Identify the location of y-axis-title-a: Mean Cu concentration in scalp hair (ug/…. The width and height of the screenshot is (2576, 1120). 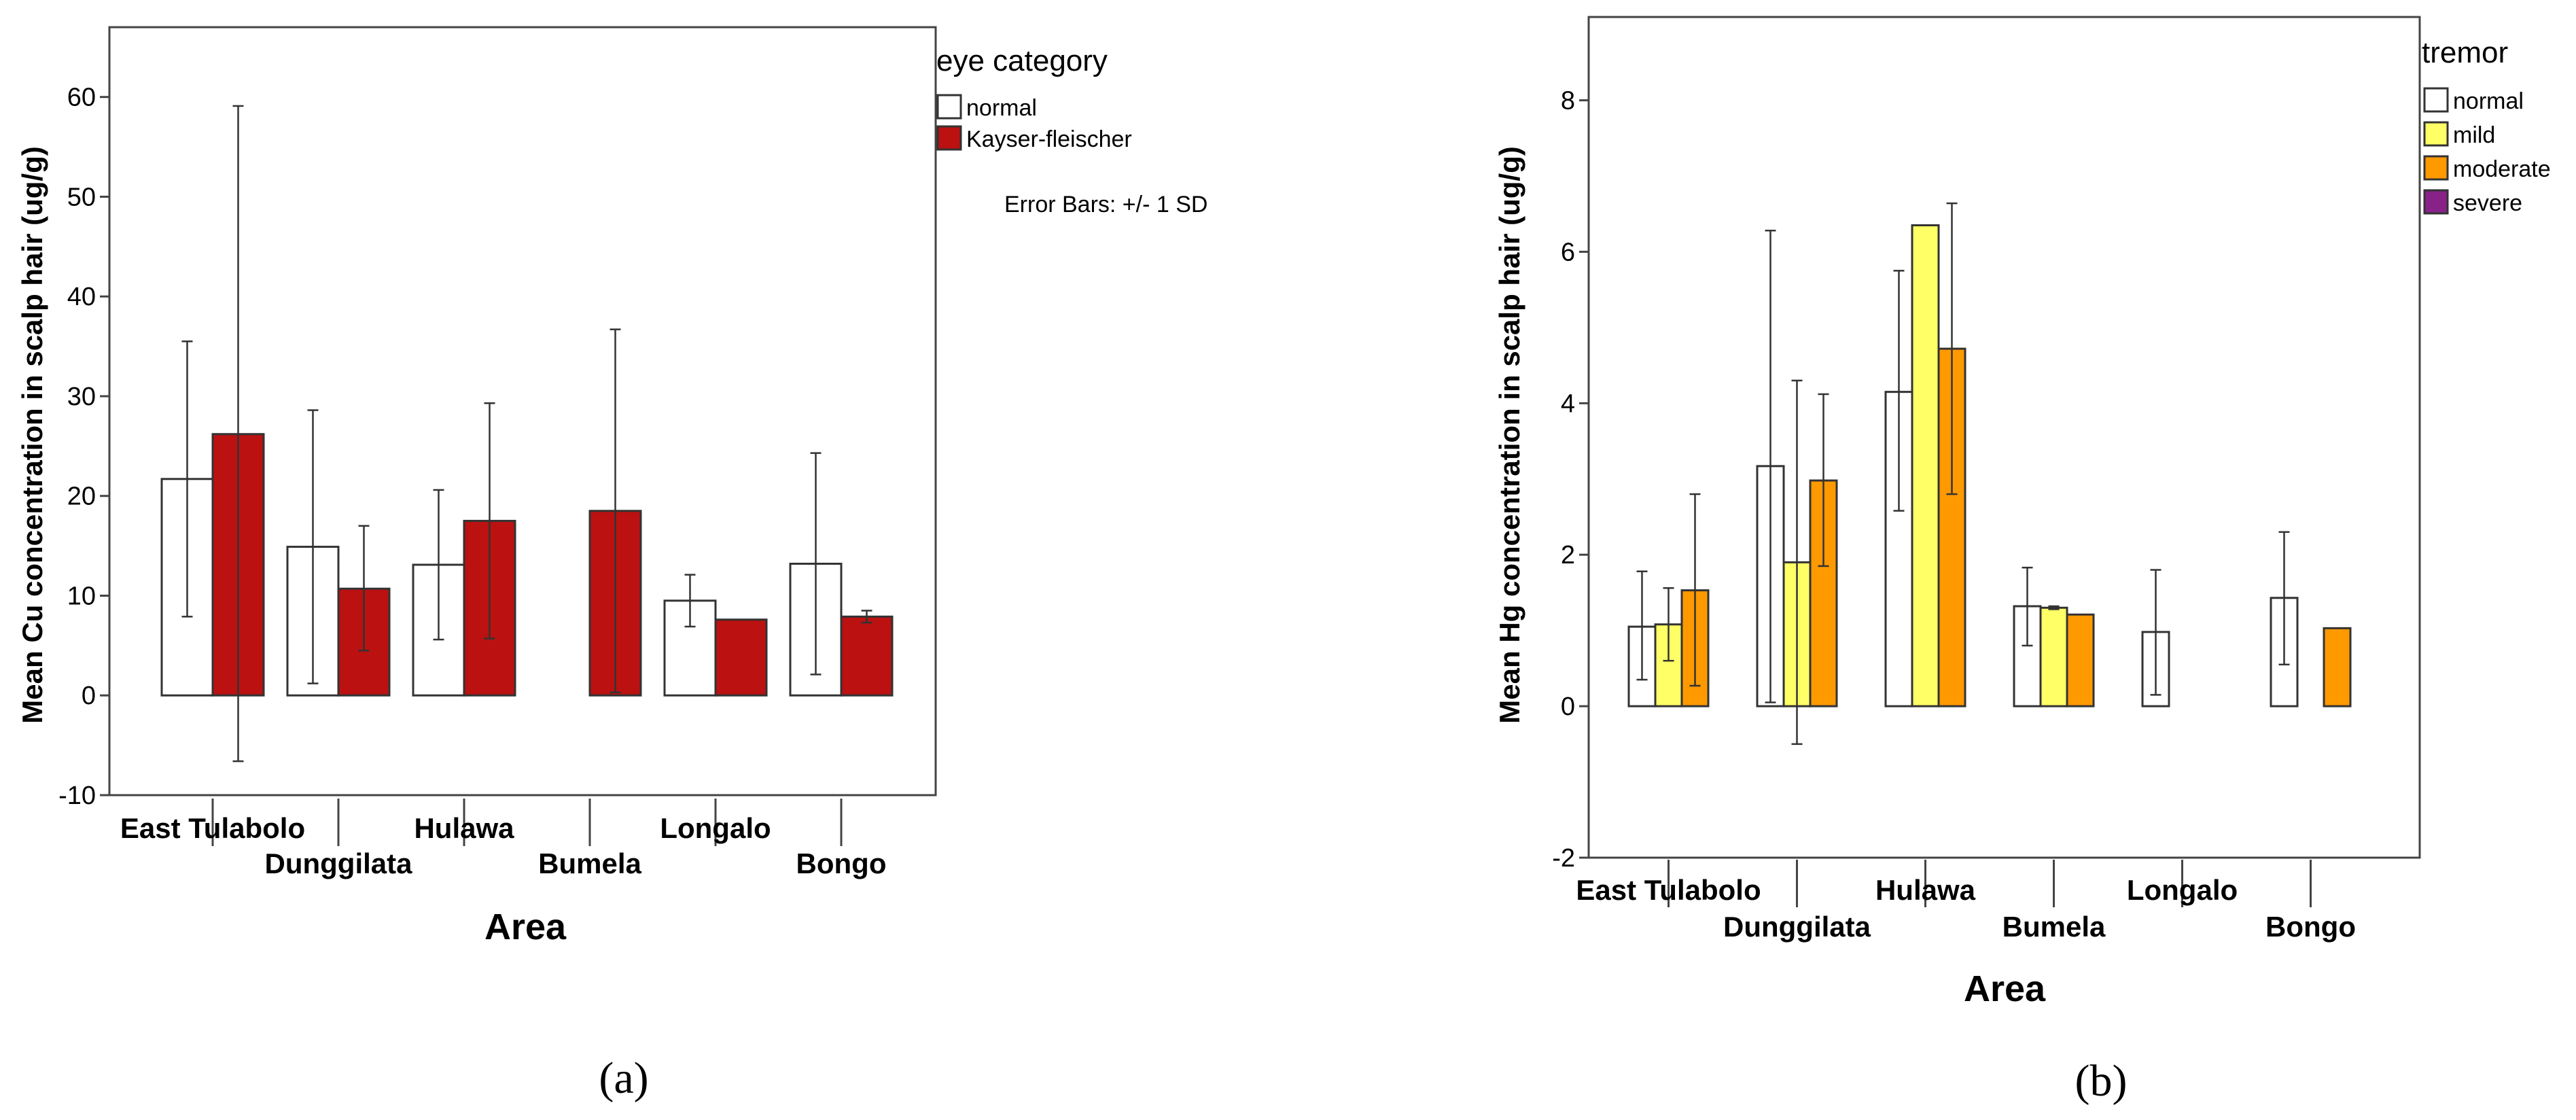
(32, 434).